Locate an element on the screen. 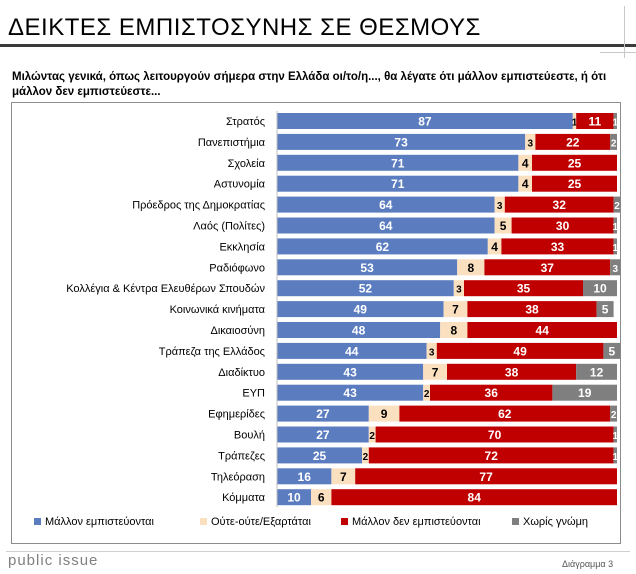  data-label: 70 is located at coordinates (495, 435).